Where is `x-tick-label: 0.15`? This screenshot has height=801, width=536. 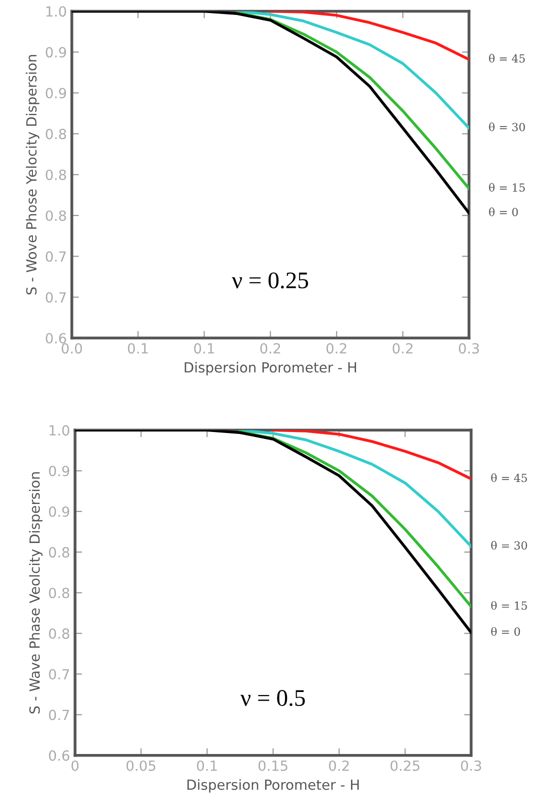 x-tick-label: 0.15 is located at coordinates (273, 765).